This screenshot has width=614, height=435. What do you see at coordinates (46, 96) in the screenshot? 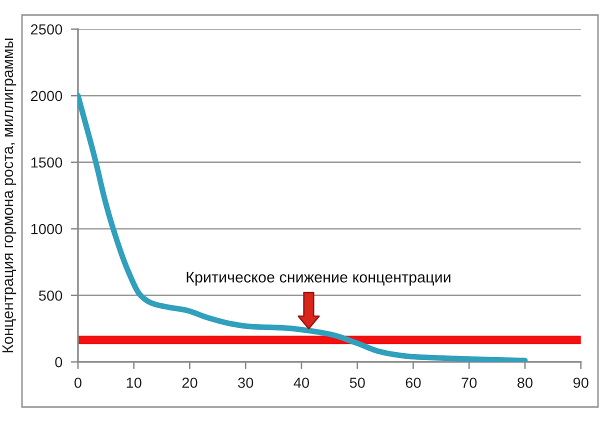
I see `y-tick-label: 2000` at bounding box center [46, 96].